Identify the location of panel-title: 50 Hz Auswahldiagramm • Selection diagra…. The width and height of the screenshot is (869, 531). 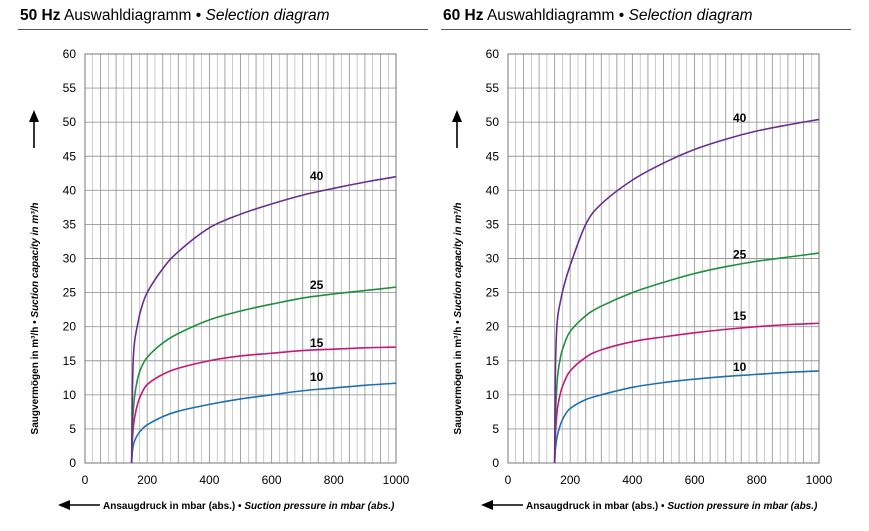
(175, 16).